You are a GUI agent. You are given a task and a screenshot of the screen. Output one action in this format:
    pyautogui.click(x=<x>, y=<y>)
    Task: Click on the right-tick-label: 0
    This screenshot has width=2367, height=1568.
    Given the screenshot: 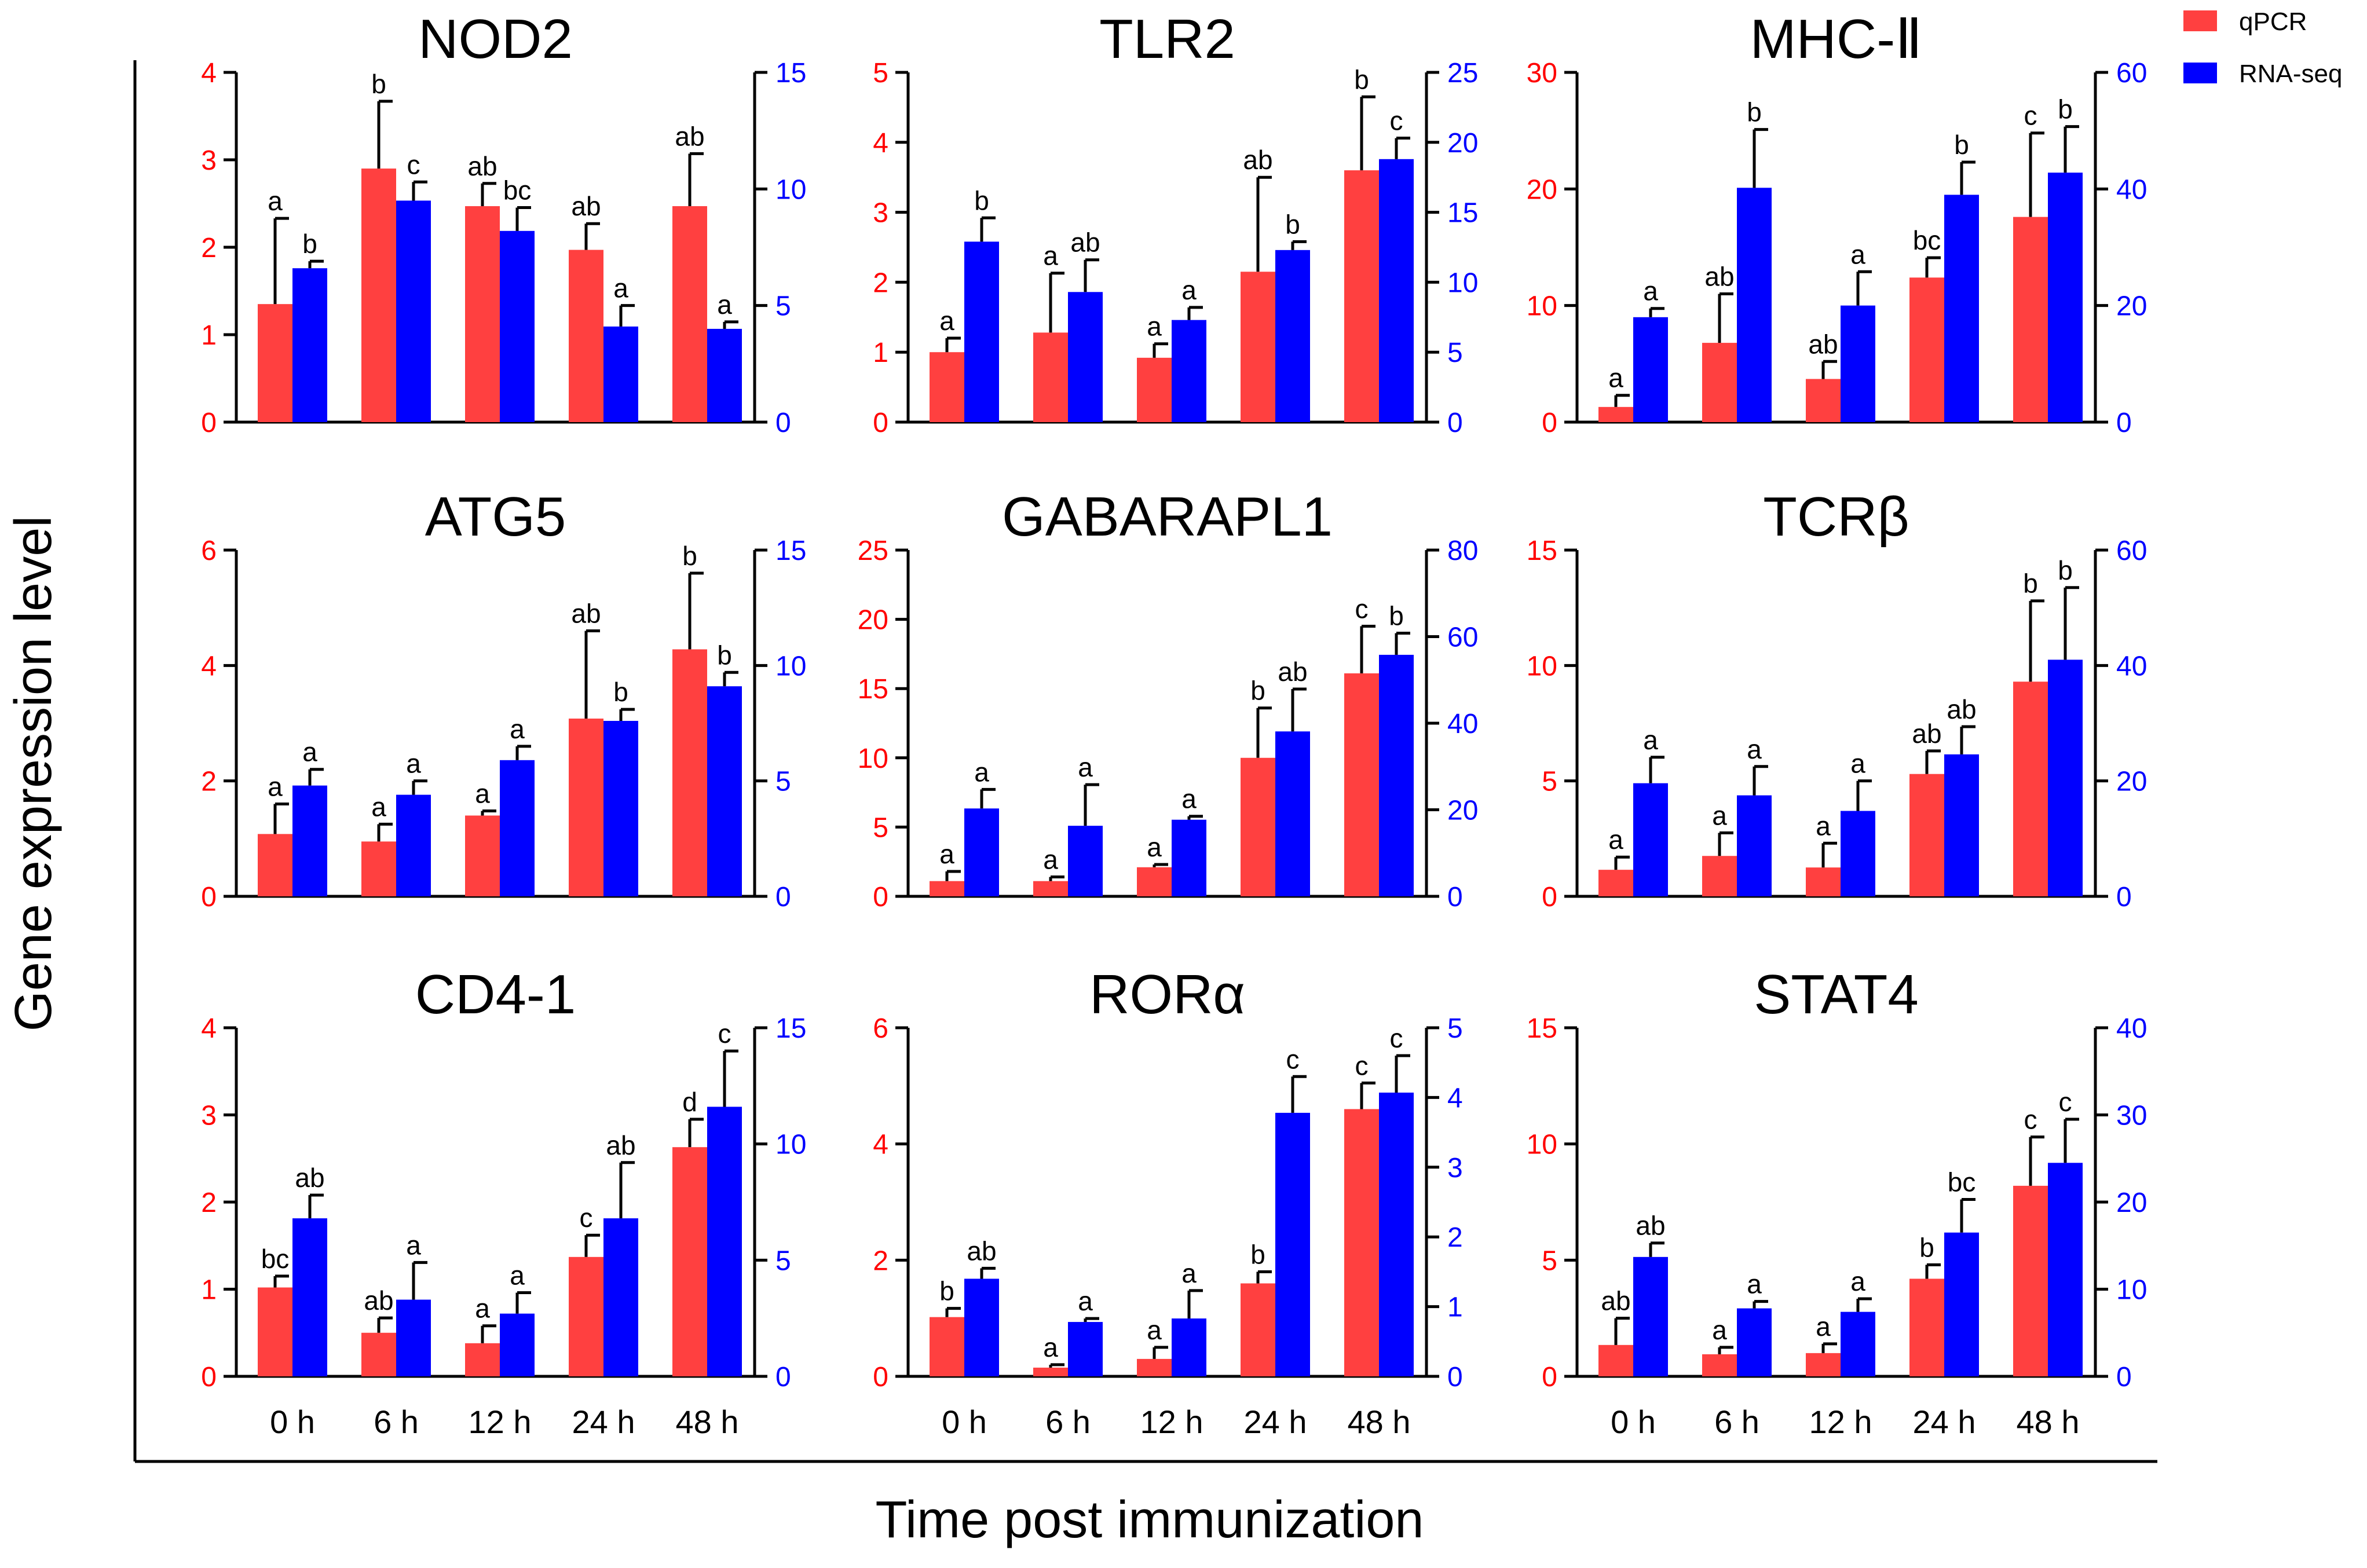 What is the action you would take?
    pyautogui.click(x=2124, y=1377)
    